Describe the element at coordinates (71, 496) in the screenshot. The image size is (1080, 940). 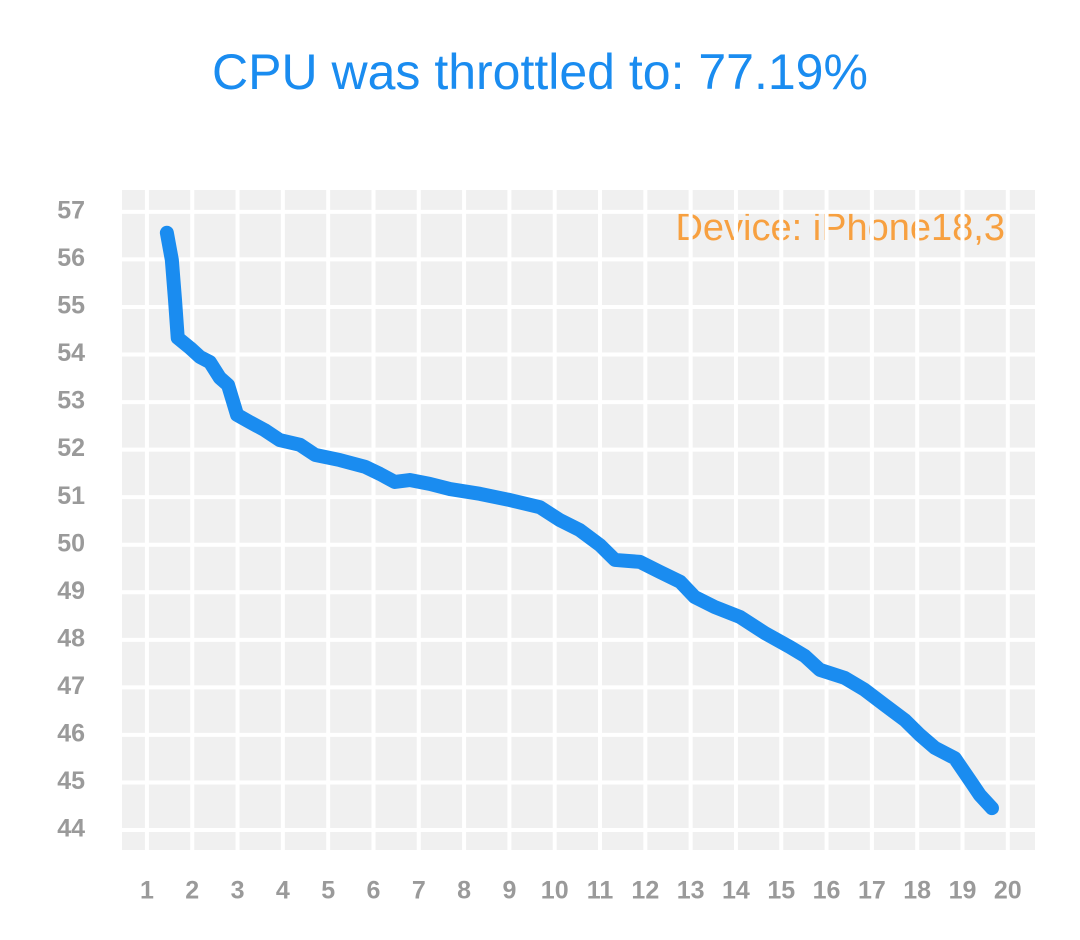
I see `y-tick-label: 51` at that location.